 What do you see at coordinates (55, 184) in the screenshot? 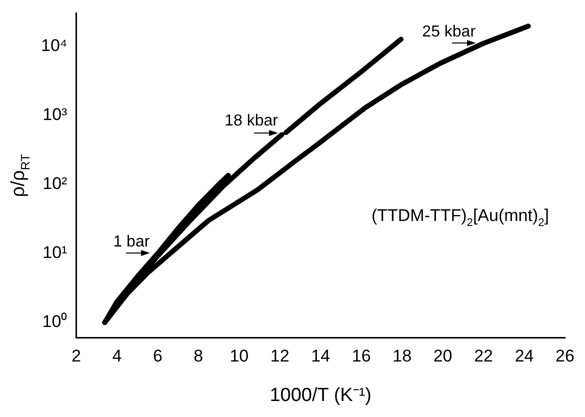
I see `y-tick-label: 10²` at bounding box center [55, 184].